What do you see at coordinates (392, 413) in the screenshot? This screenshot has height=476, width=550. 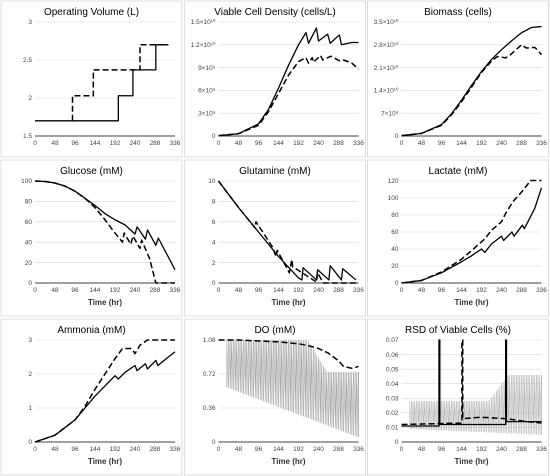 I see `y-tick-label: 0.02` at bounding box center [392, 413].